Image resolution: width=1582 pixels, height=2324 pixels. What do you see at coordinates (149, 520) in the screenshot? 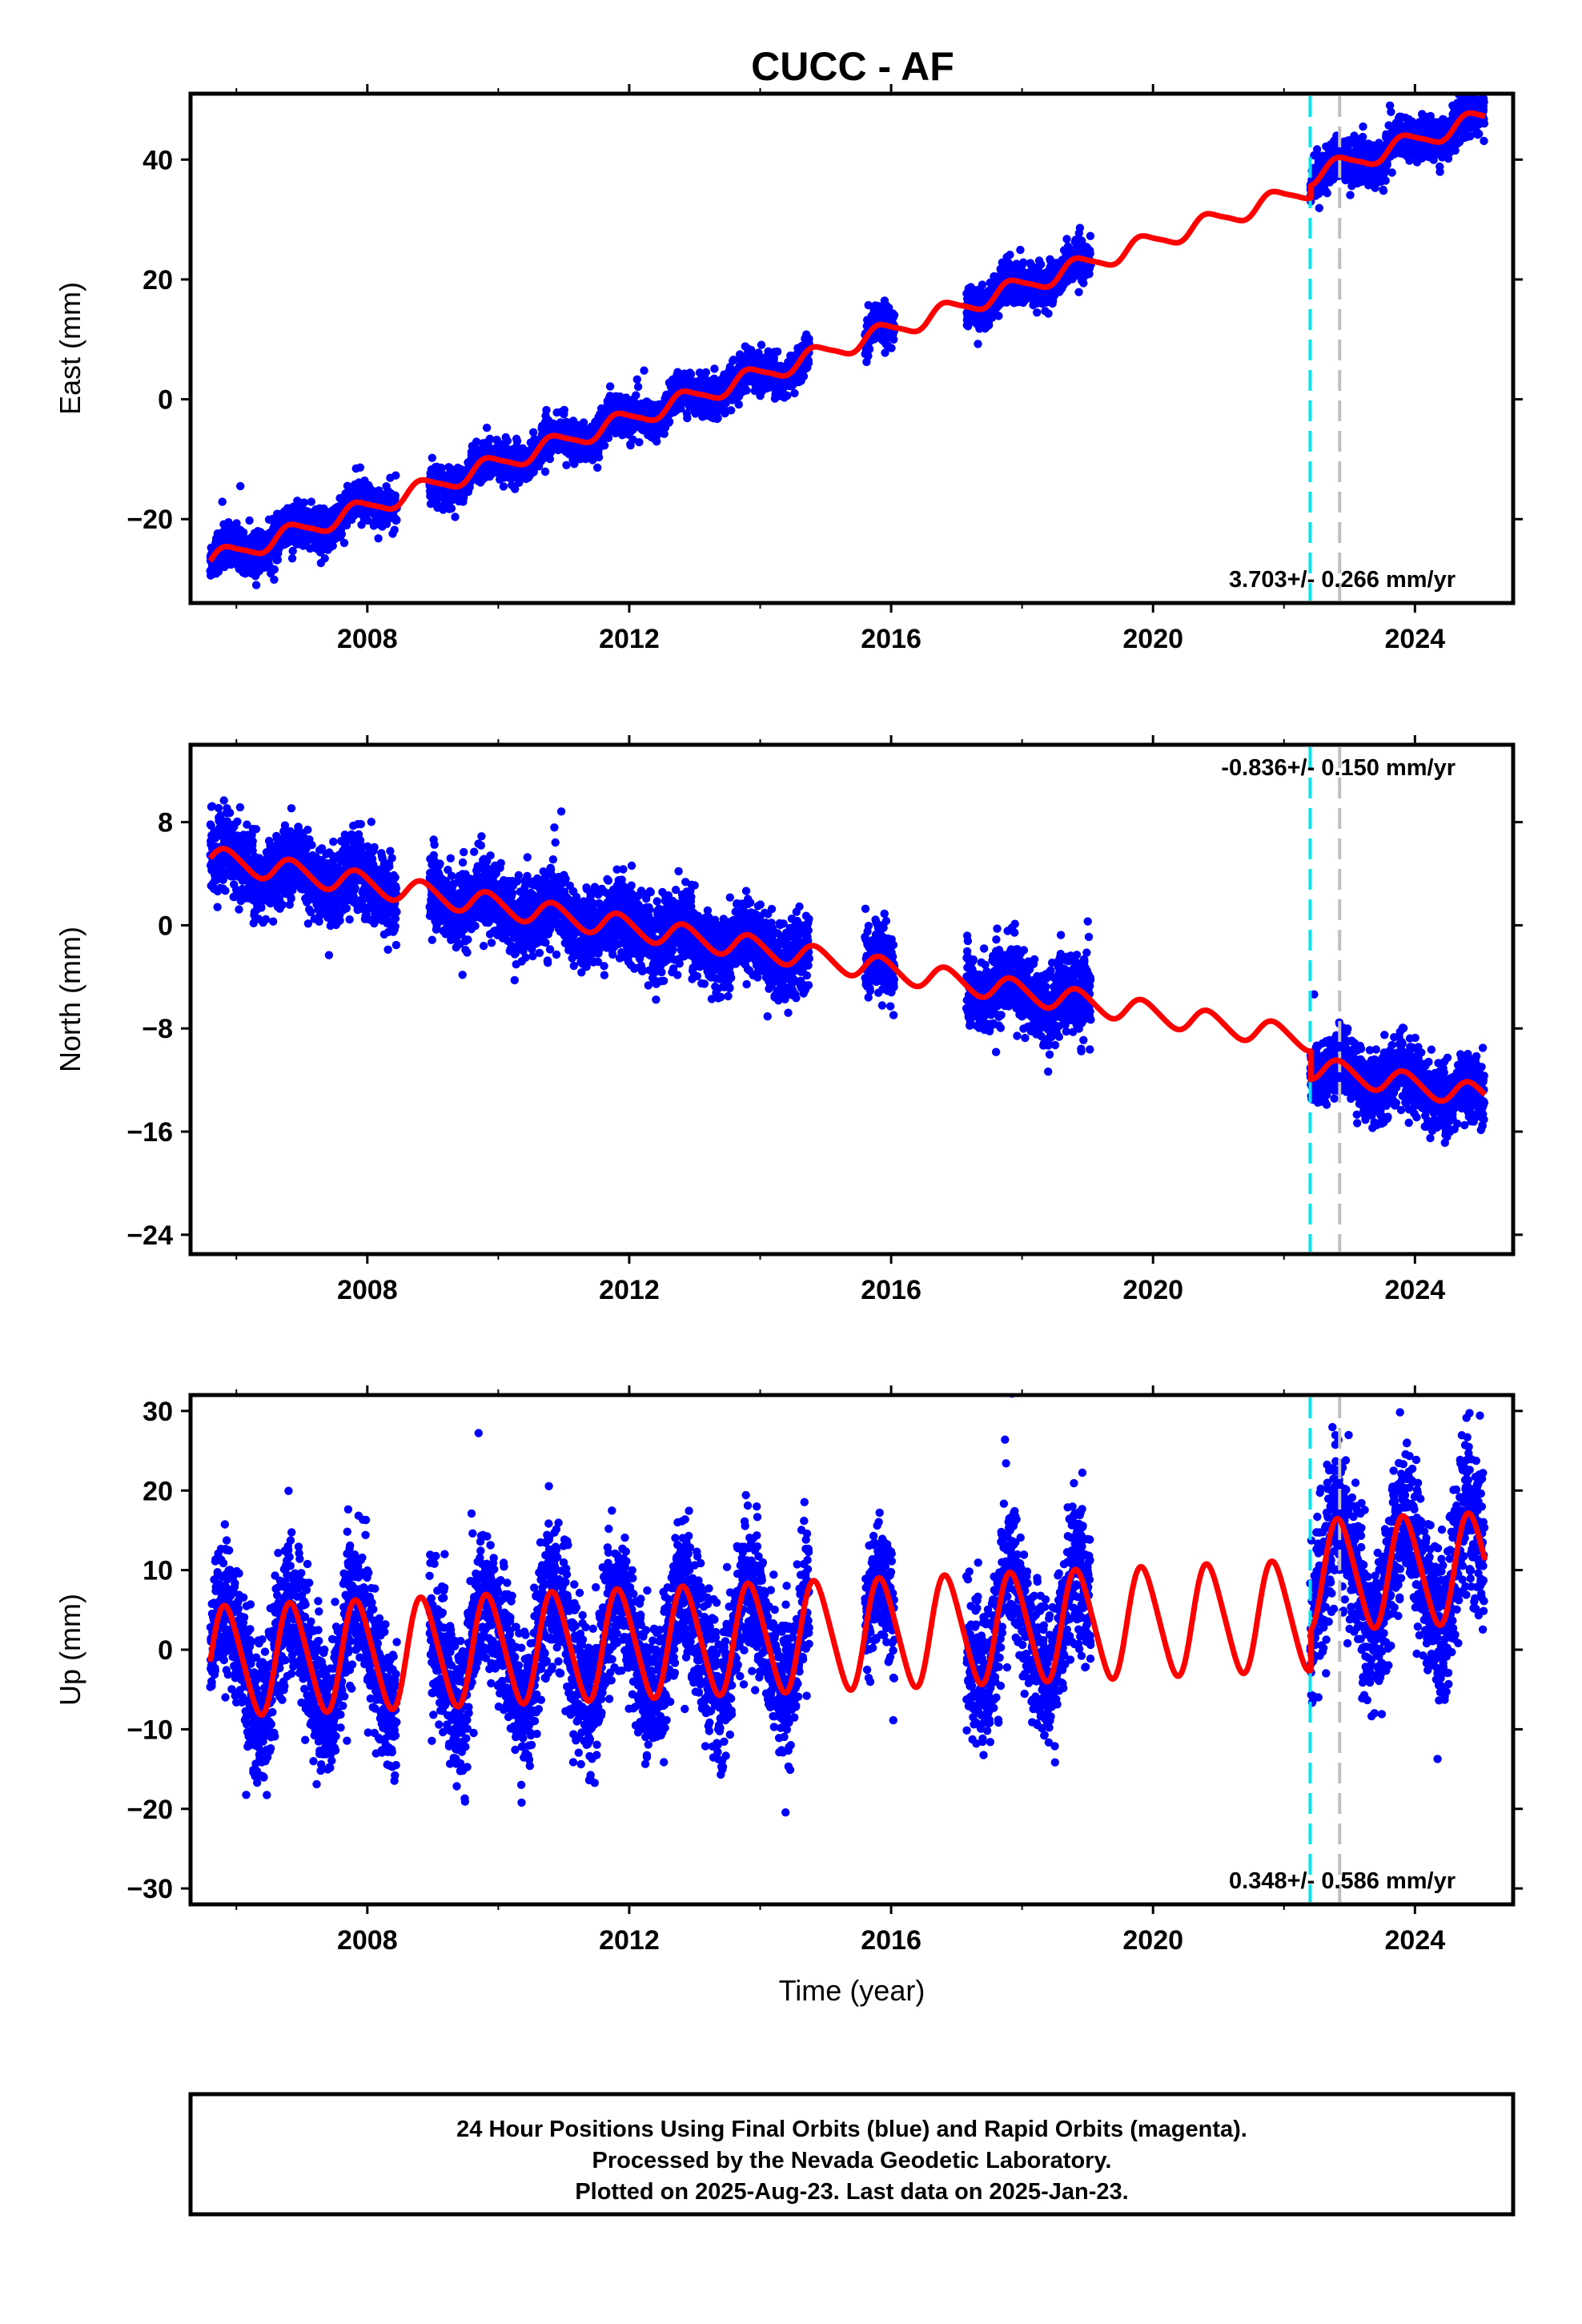
I see `east-ytick-label: −20` at bounding box center [149, 520].